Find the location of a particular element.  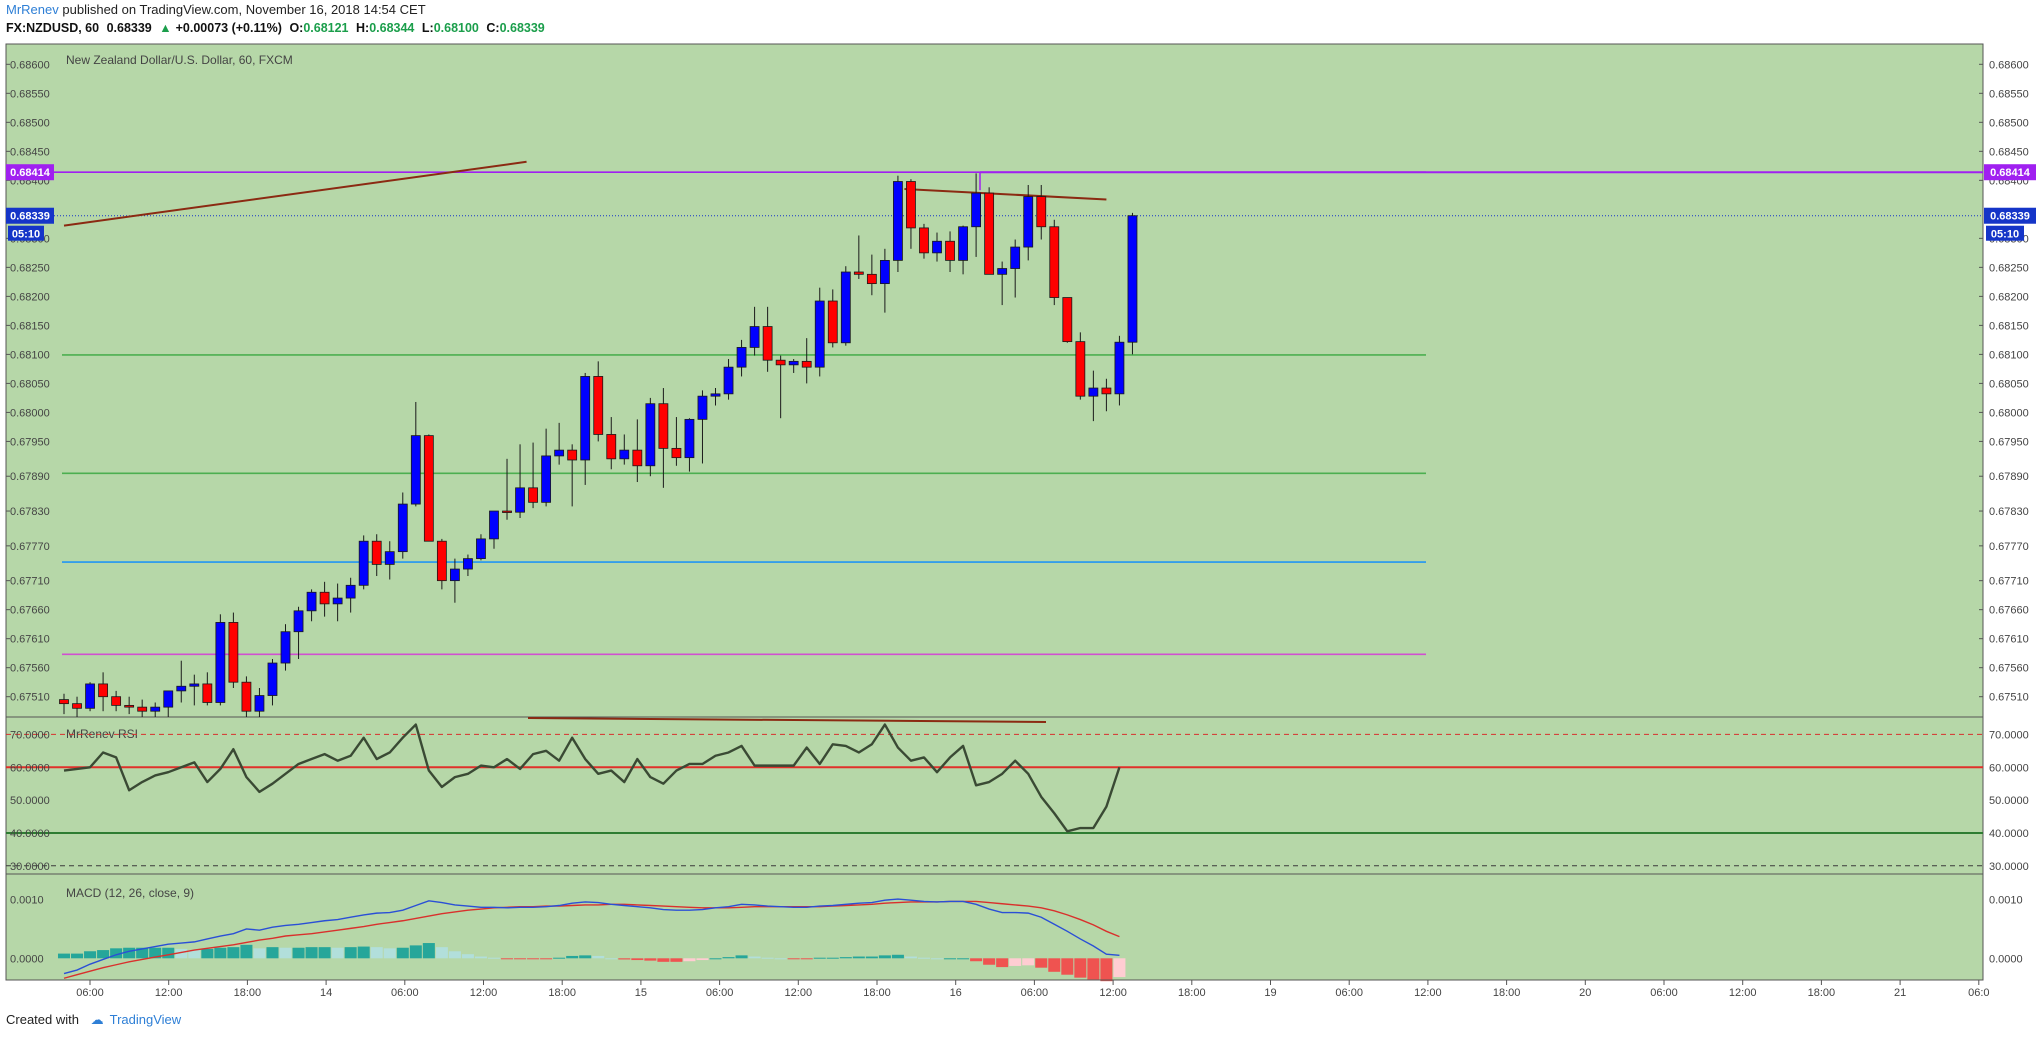

current-price: 0.68339 is located at coordinates (129, 28).